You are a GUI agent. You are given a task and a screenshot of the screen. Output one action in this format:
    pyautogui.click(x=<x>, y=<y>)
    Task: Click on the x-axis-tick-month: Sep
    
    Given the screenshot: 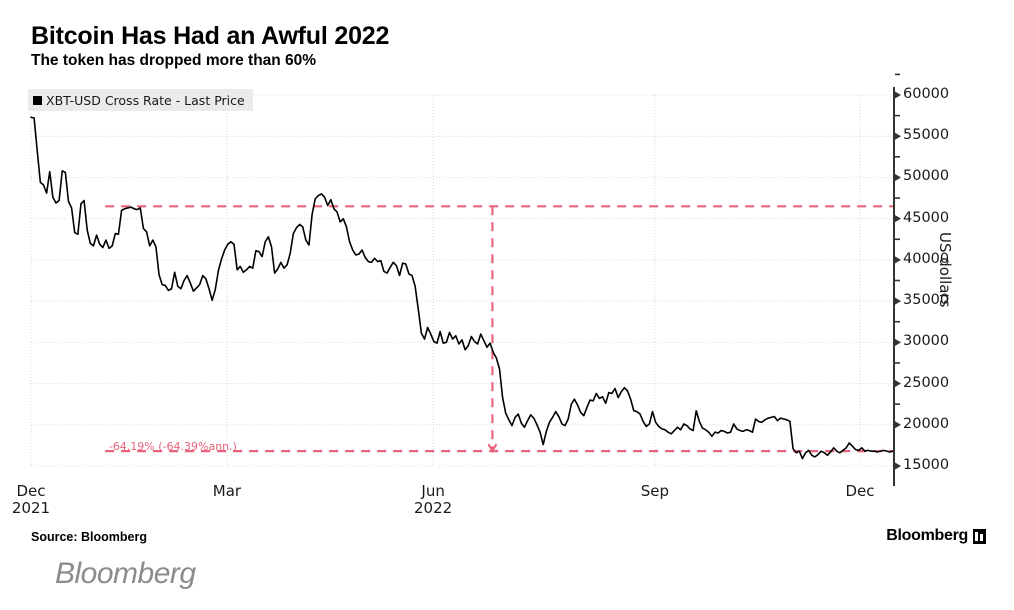 What is the action you would take?
    pyautogui.click(x=654, y=491)
    